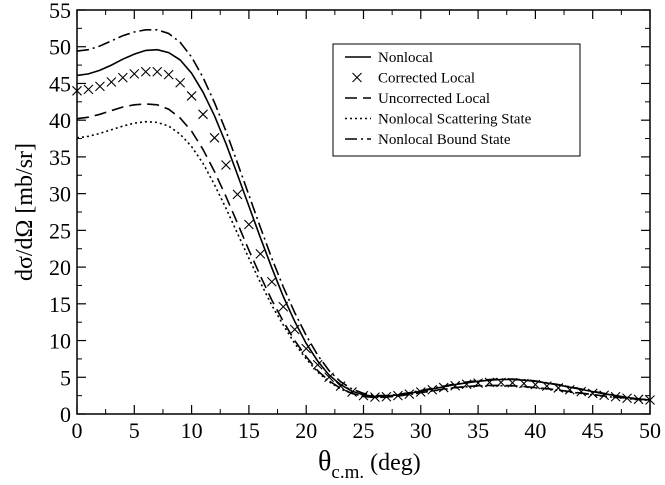 This screenshot has width=665, height=485. I want to click on y-tick-label: 30, so click(60, 194).